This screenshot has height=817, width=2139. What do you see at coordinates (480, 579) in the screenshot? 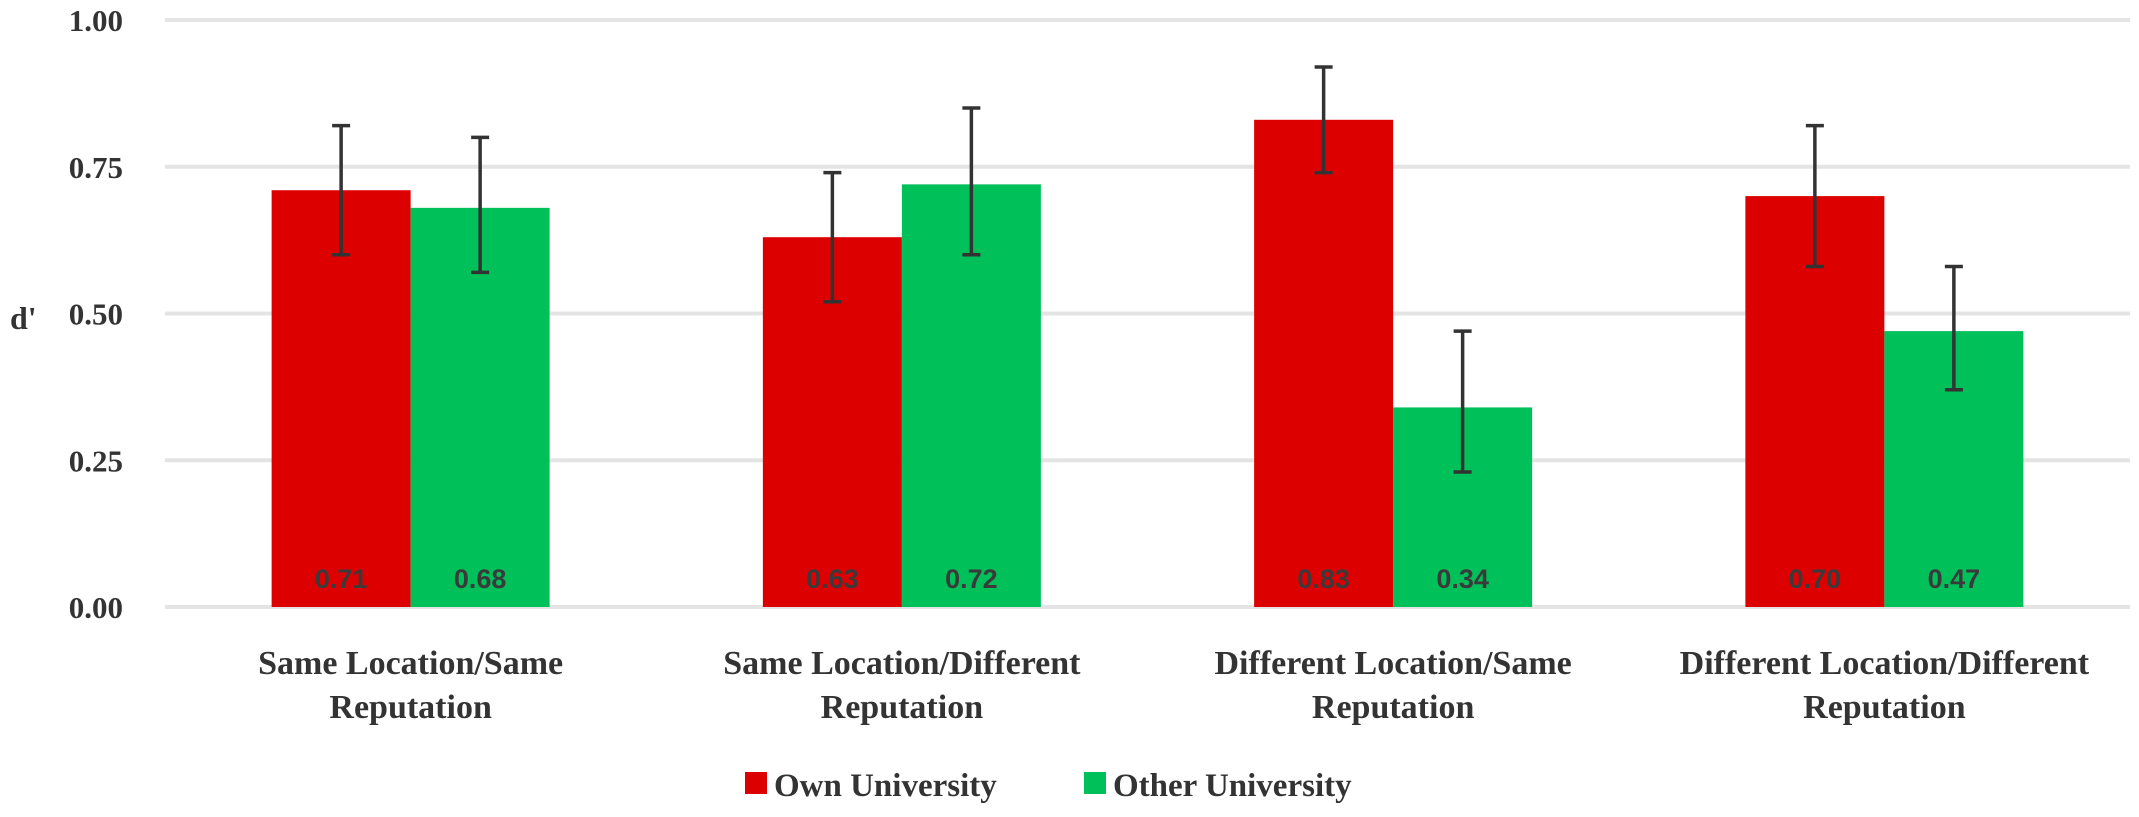
I see `data-label: 0.68` at bounding box center [480, 579].